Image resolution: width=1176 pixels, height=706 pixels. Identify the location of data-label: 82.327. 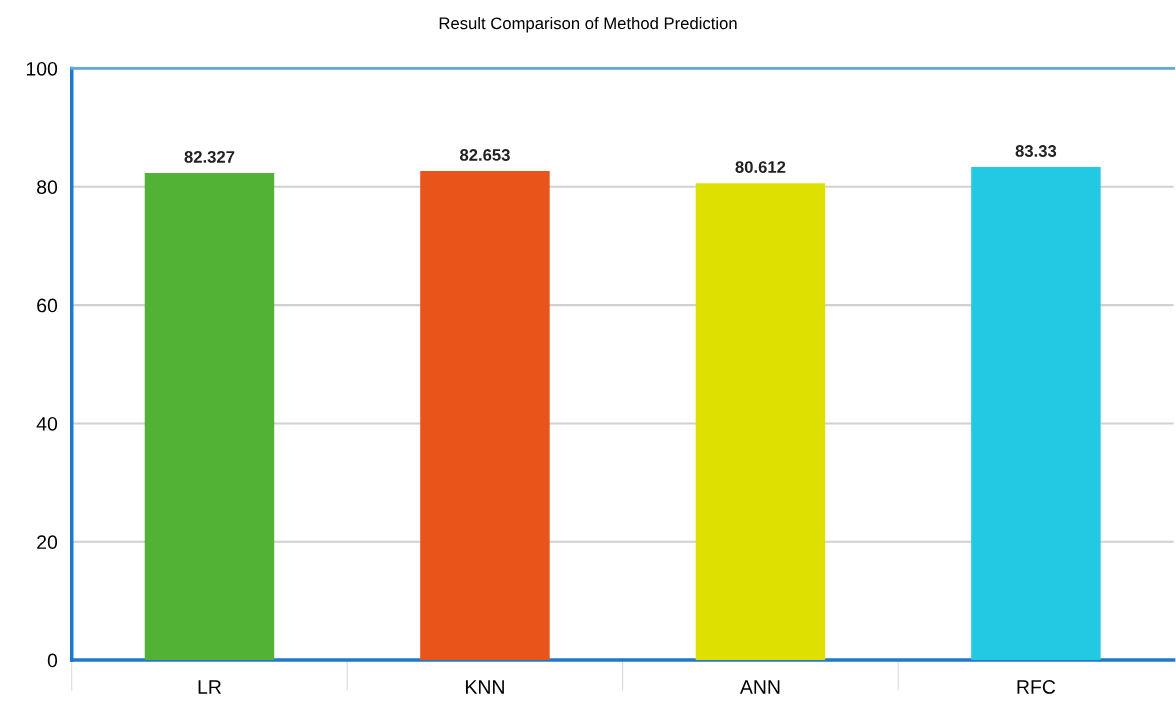
(209, 157).